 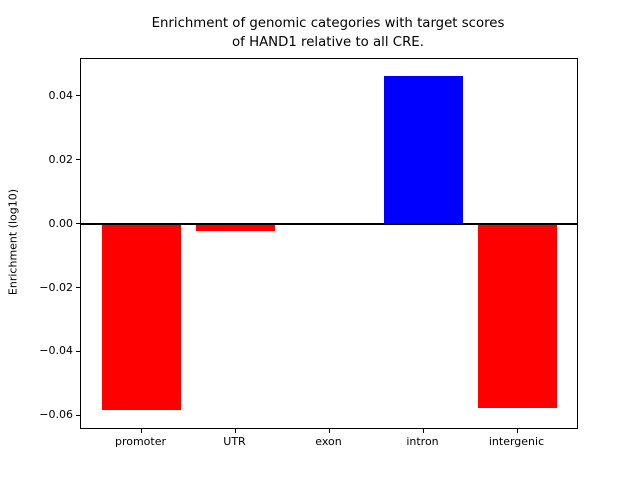 I want to click on x-tick-label-promoter: promoter, so click(x=140, y=441).